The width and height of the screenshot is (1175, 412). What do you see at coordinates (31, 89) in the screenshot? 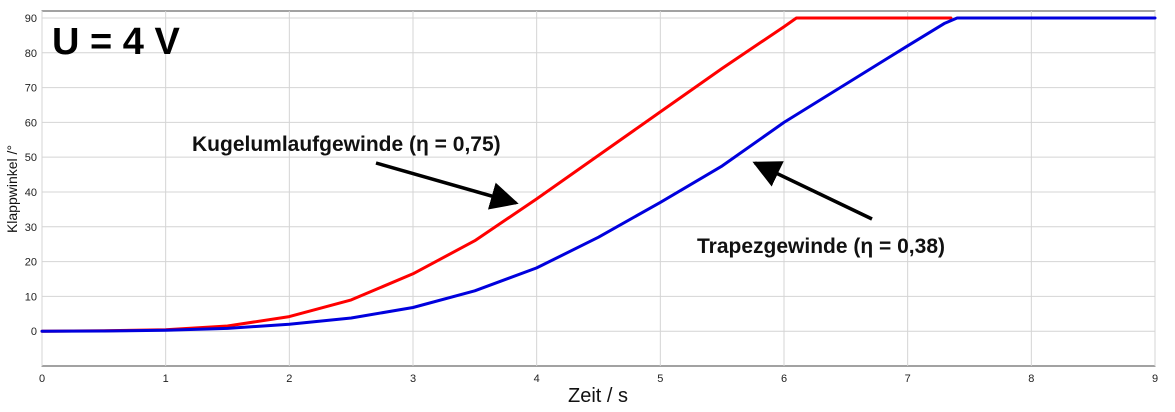
I see `y-tick-label: 70` at bounding box center [31, 89].